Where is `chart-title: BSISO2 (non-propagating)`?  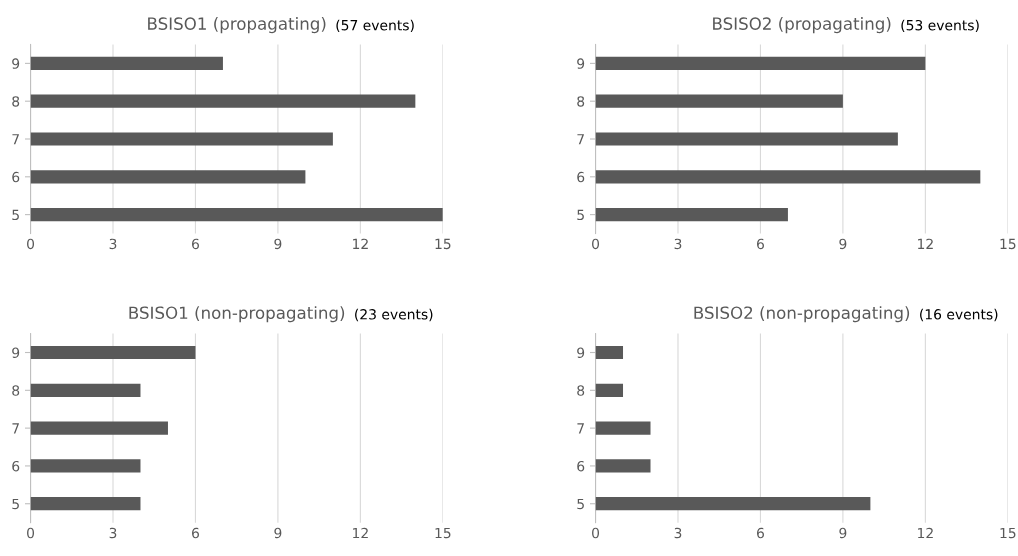
chart-title: BSISO2 (non-propagating) is located at coordinates (802, 314).